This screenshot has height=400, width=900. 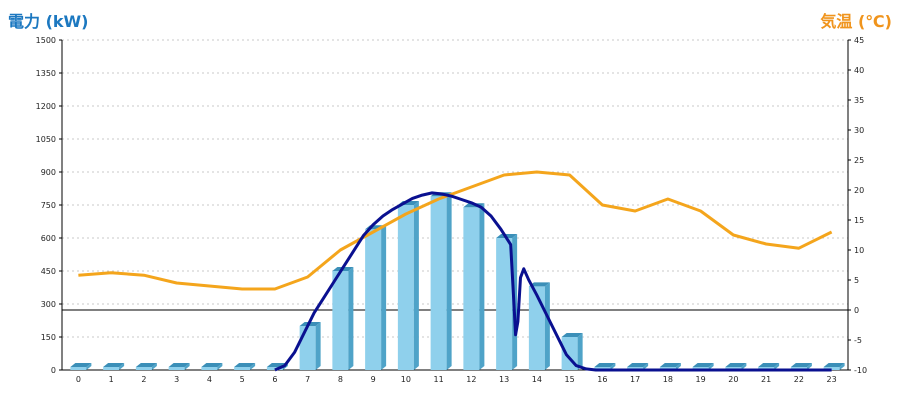 What do you see at coordinates (859, 40) in the screenshot?
I see `right-tick-label: 45` at bounding box center [859, 40].